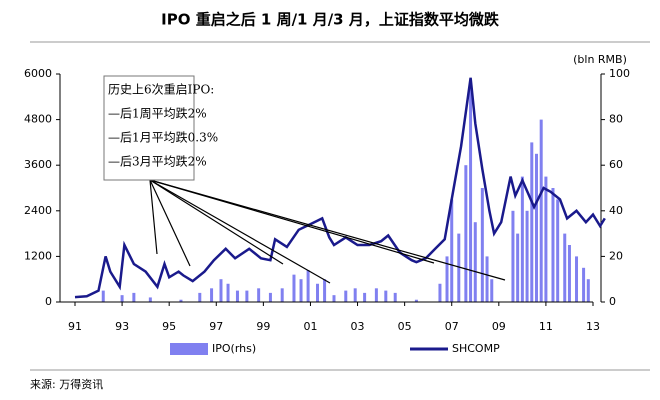  What do you see at coordinates (452, 326) in the screenshot?
I see `x-tick-label: 07` at bounding box center [452, 326].